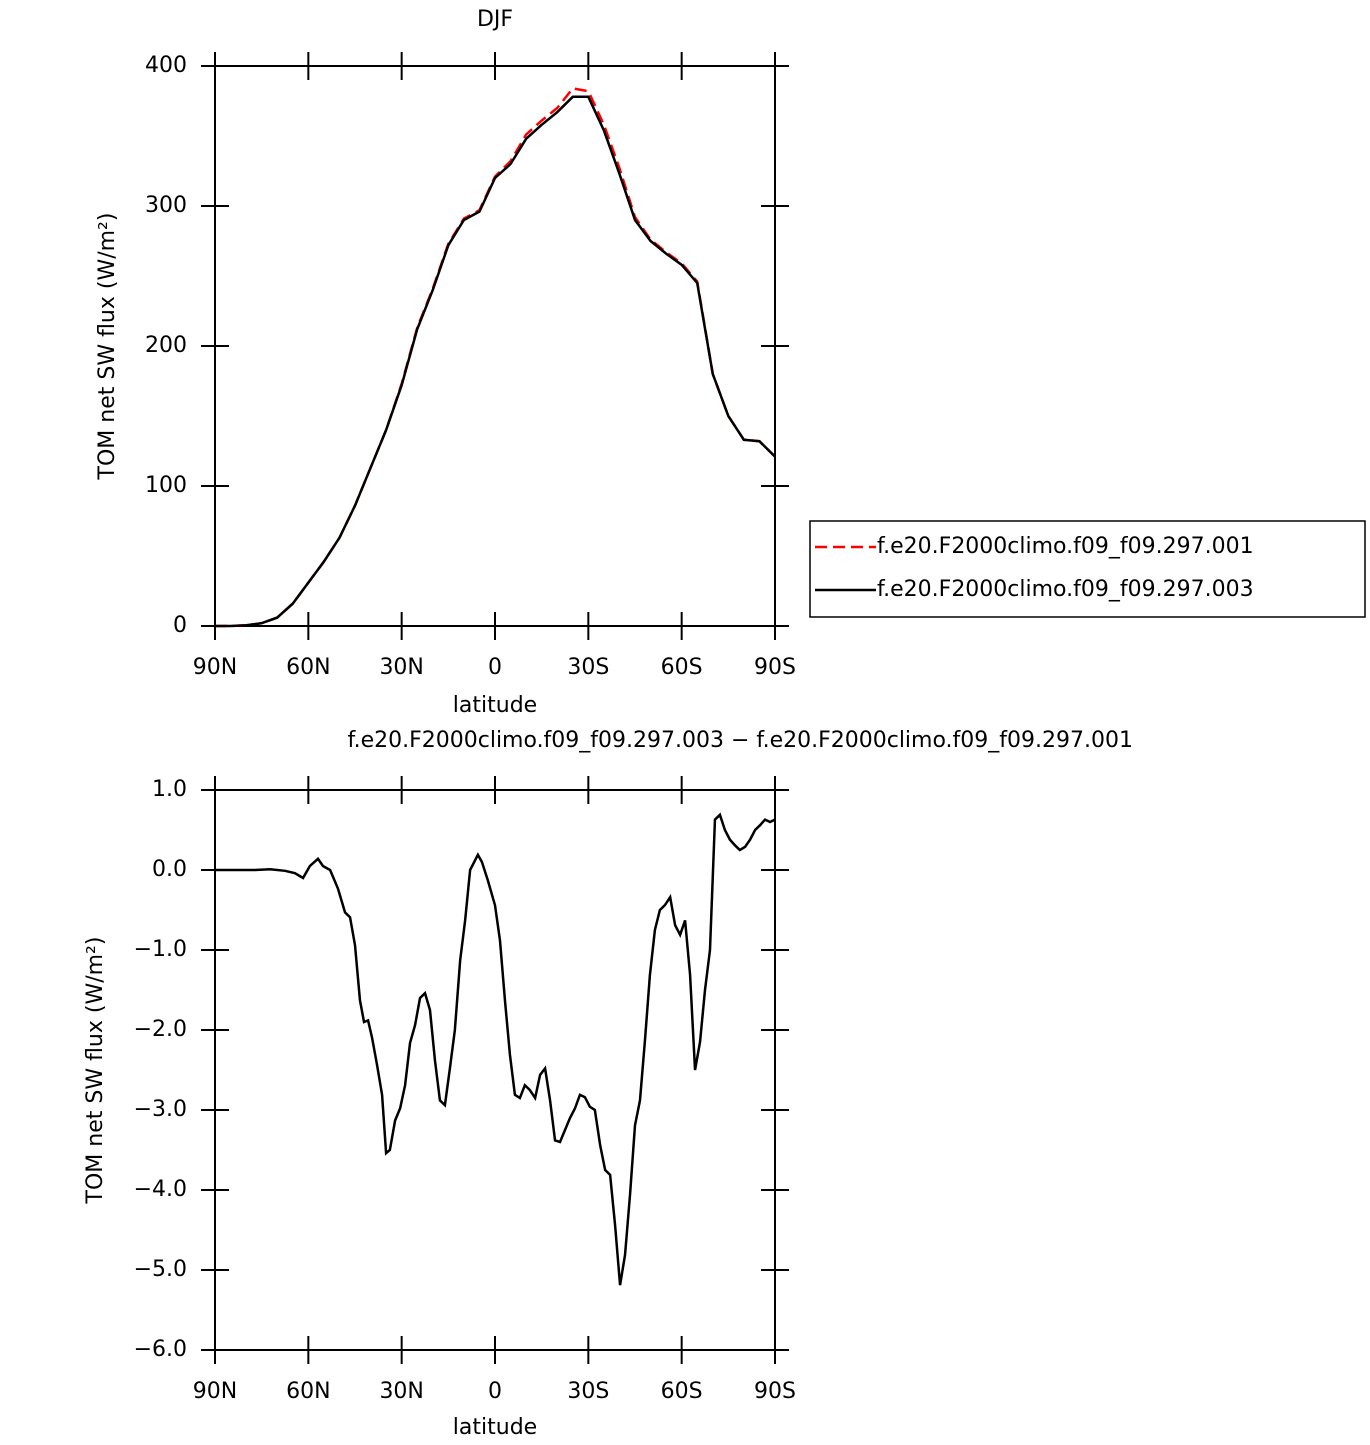 This screenshot has height=1445, width=1370. Describe the element at coordinates (160, 949) in the screenshot. I see `y-tick-label: −1.0` at that location.